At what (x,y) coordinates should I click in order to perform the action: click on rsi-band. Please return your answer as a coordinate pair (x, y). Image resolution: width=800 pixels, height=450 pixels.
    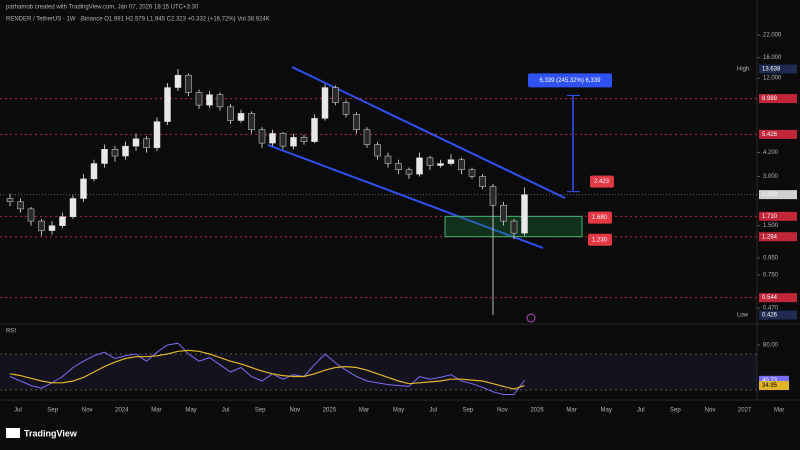
    Looking at the image, I should click on (378, 372).